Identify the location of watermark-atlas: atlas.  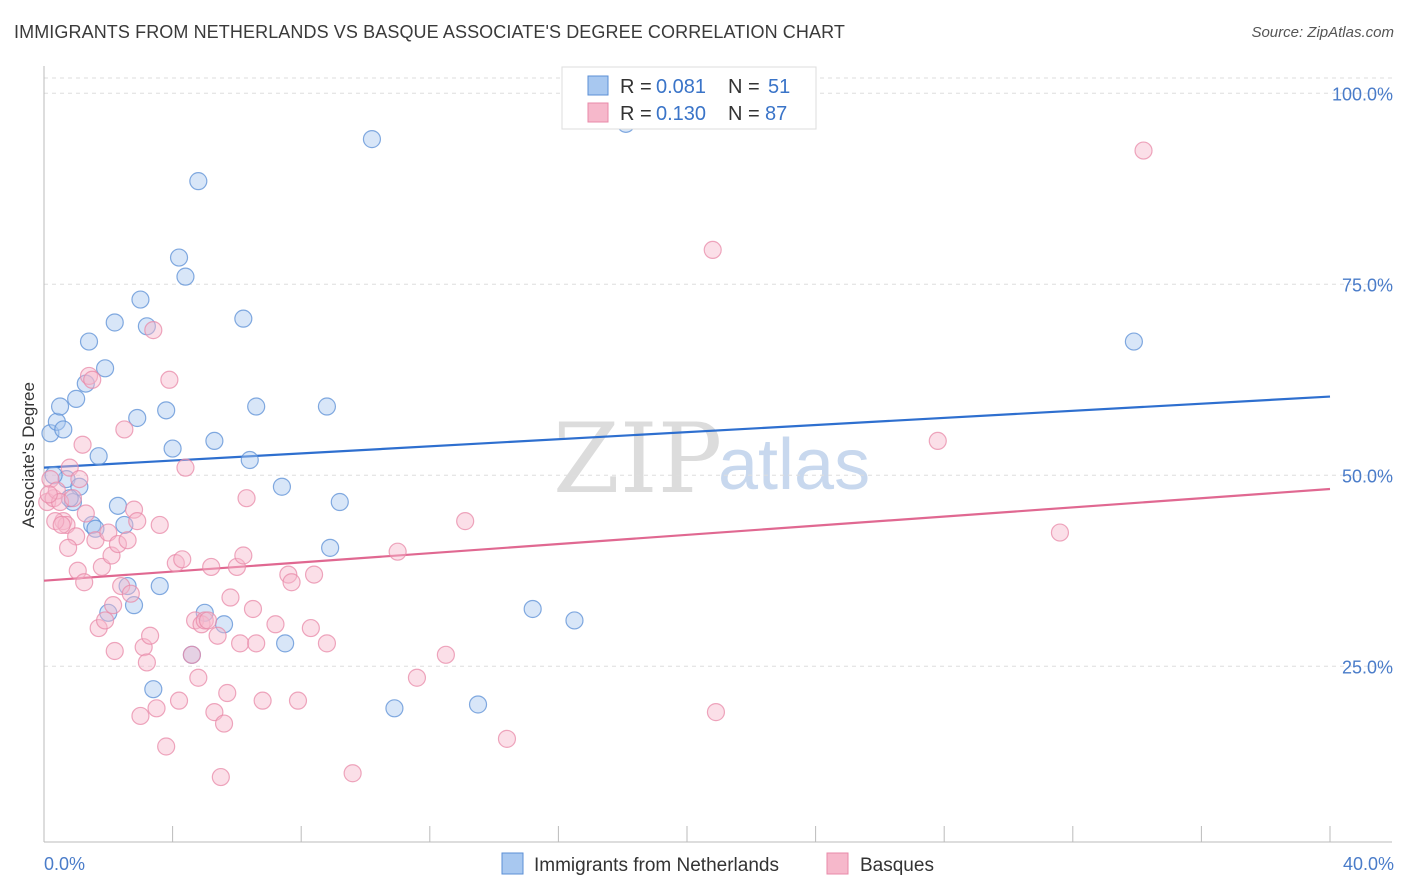
(794, 465).